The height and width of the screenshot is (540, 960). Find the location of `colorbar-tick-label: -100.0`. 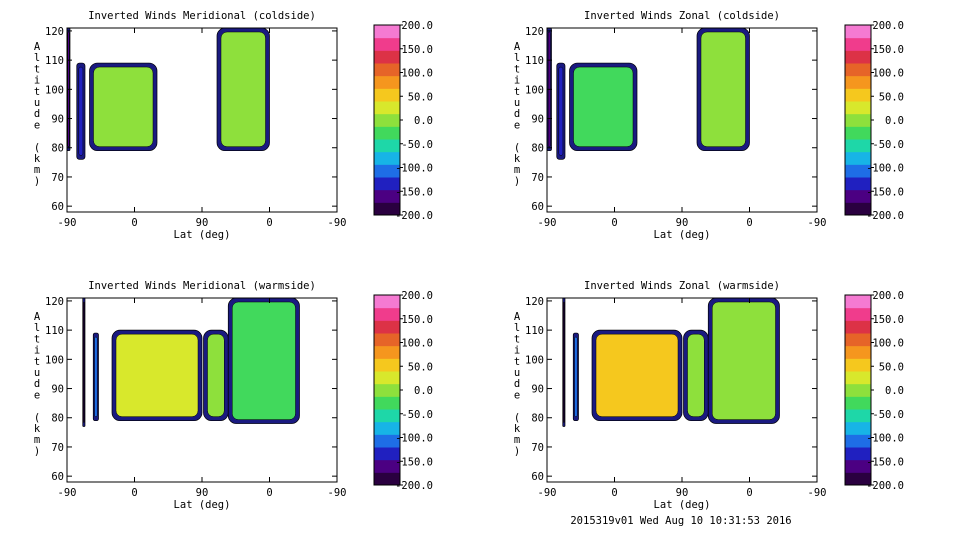

colorbar-tick-label: -100.0 is located at coordinates (885, 439).